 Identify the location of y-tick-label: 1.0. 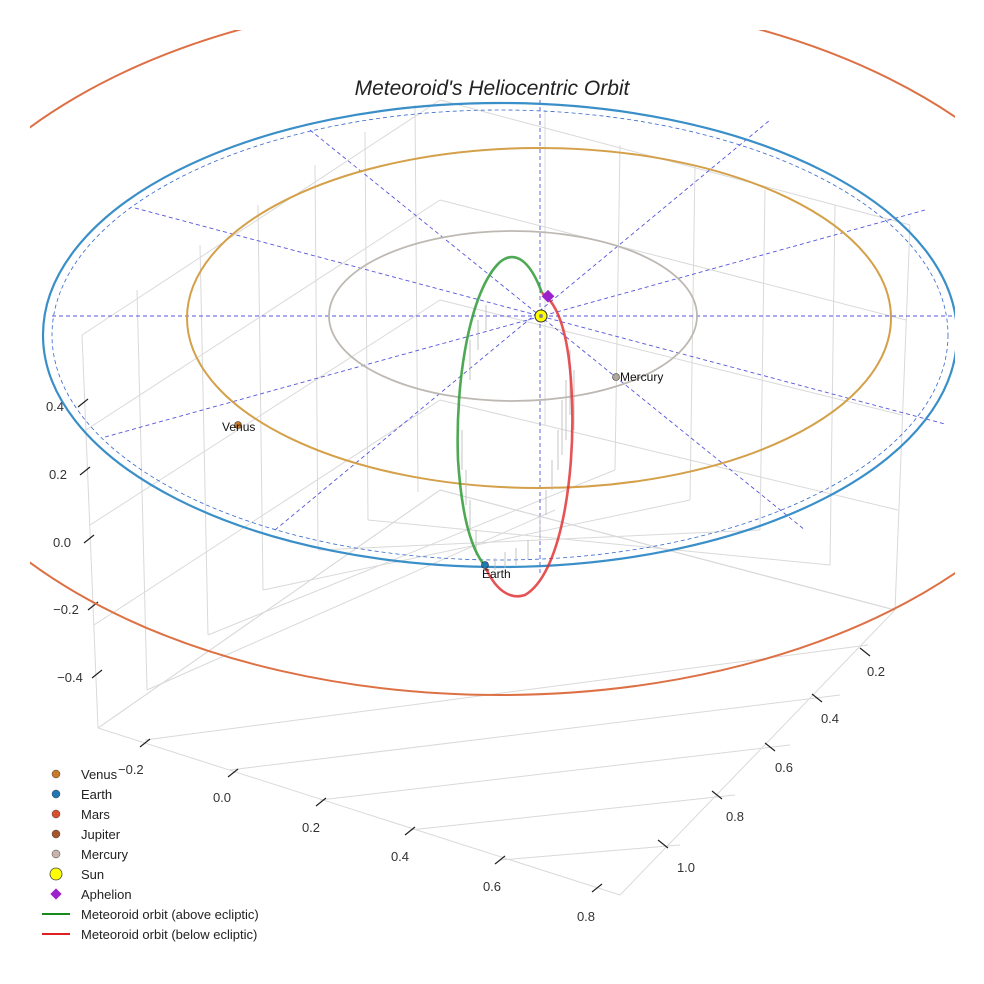
(686, 867).